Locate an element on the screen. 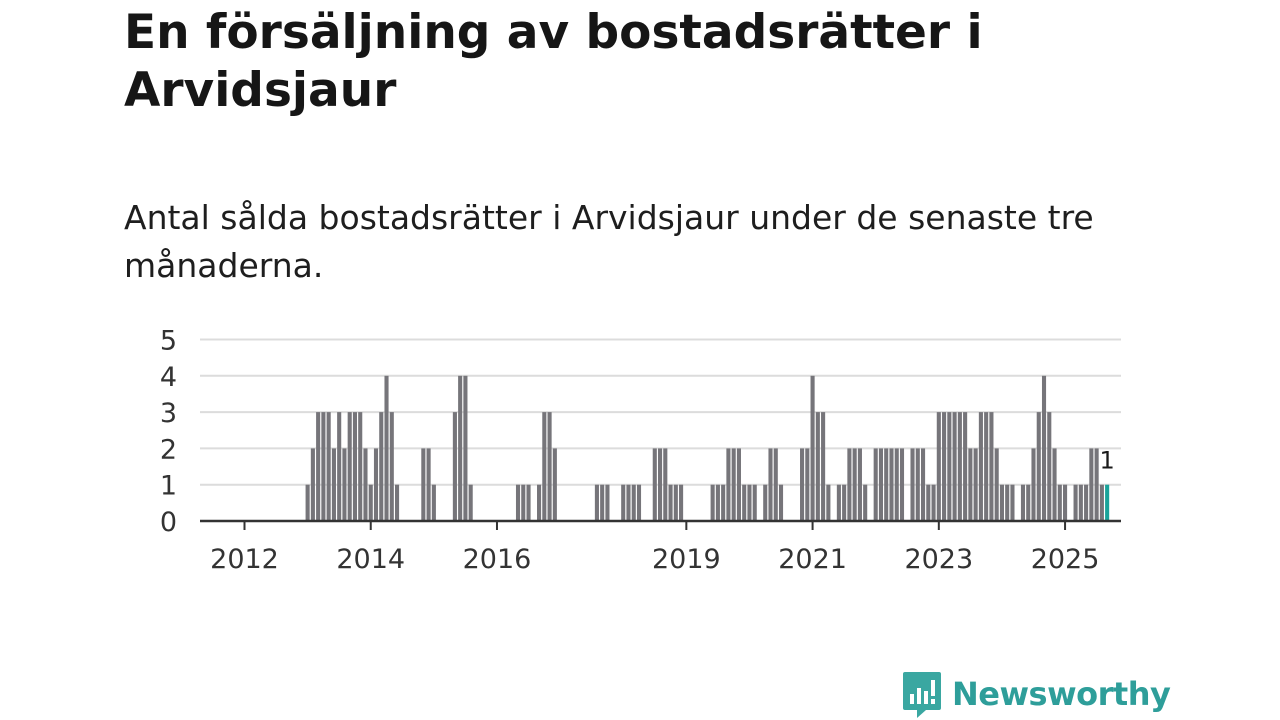  y-axis-tick-labels: 0 1 2 3 4 5 is located at coordinates (168, 432).